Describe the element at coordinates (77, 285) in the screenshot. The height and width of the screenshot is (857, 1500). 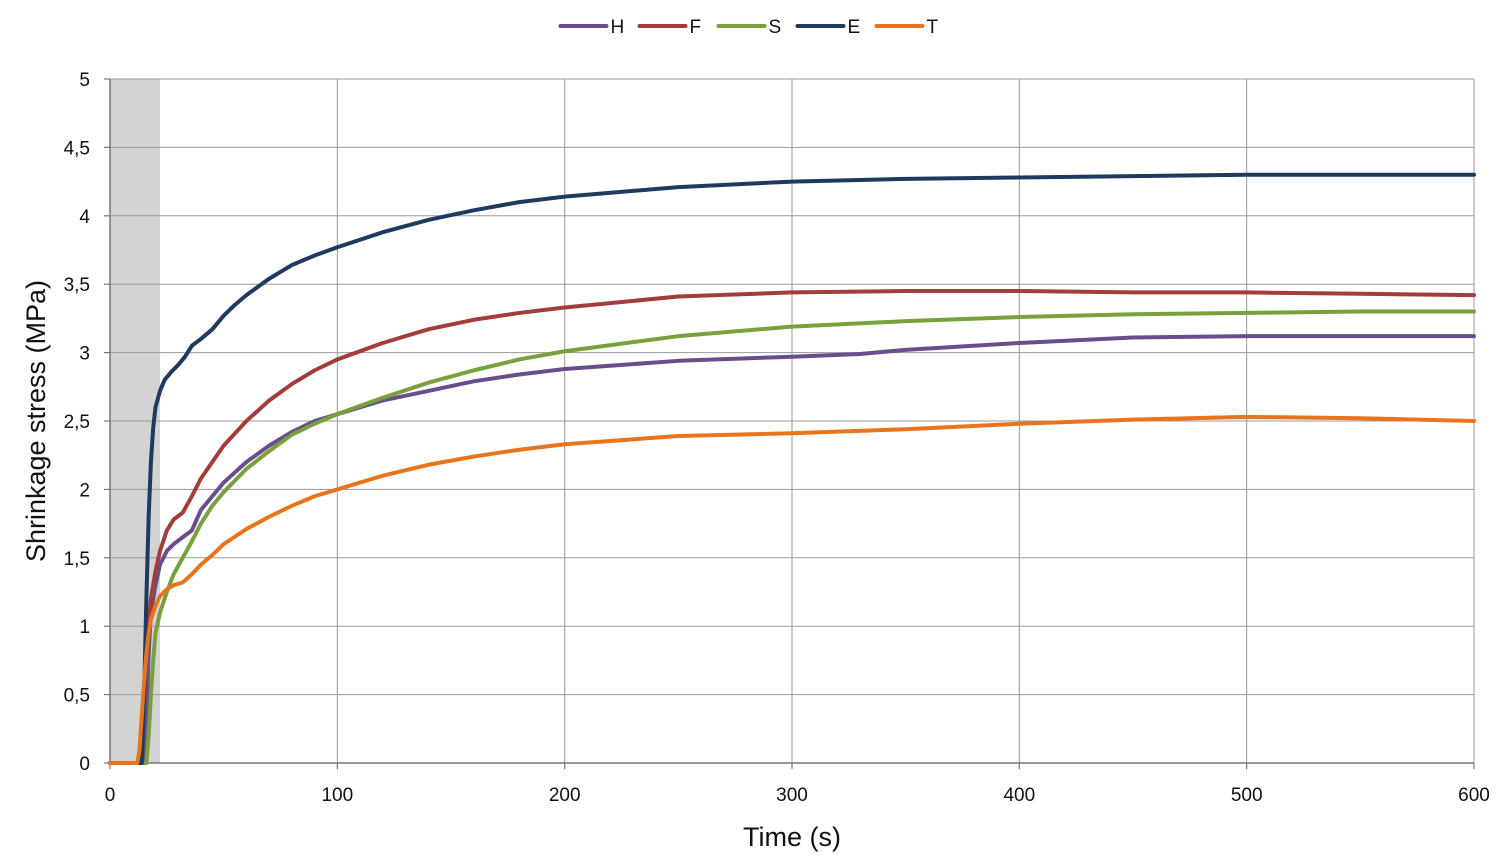
I see `y-tick-label: 3,5` at that location.